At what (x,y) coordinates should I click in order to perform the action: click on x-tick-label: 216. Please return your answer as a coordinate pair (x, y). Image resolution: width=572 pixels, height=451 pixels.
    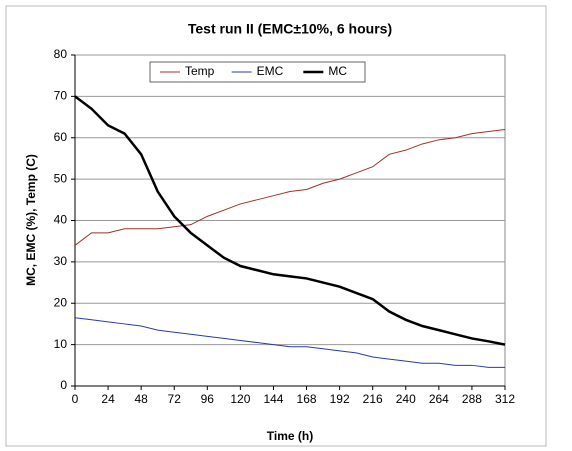
    Looking at the image, I should click on (373, 399).